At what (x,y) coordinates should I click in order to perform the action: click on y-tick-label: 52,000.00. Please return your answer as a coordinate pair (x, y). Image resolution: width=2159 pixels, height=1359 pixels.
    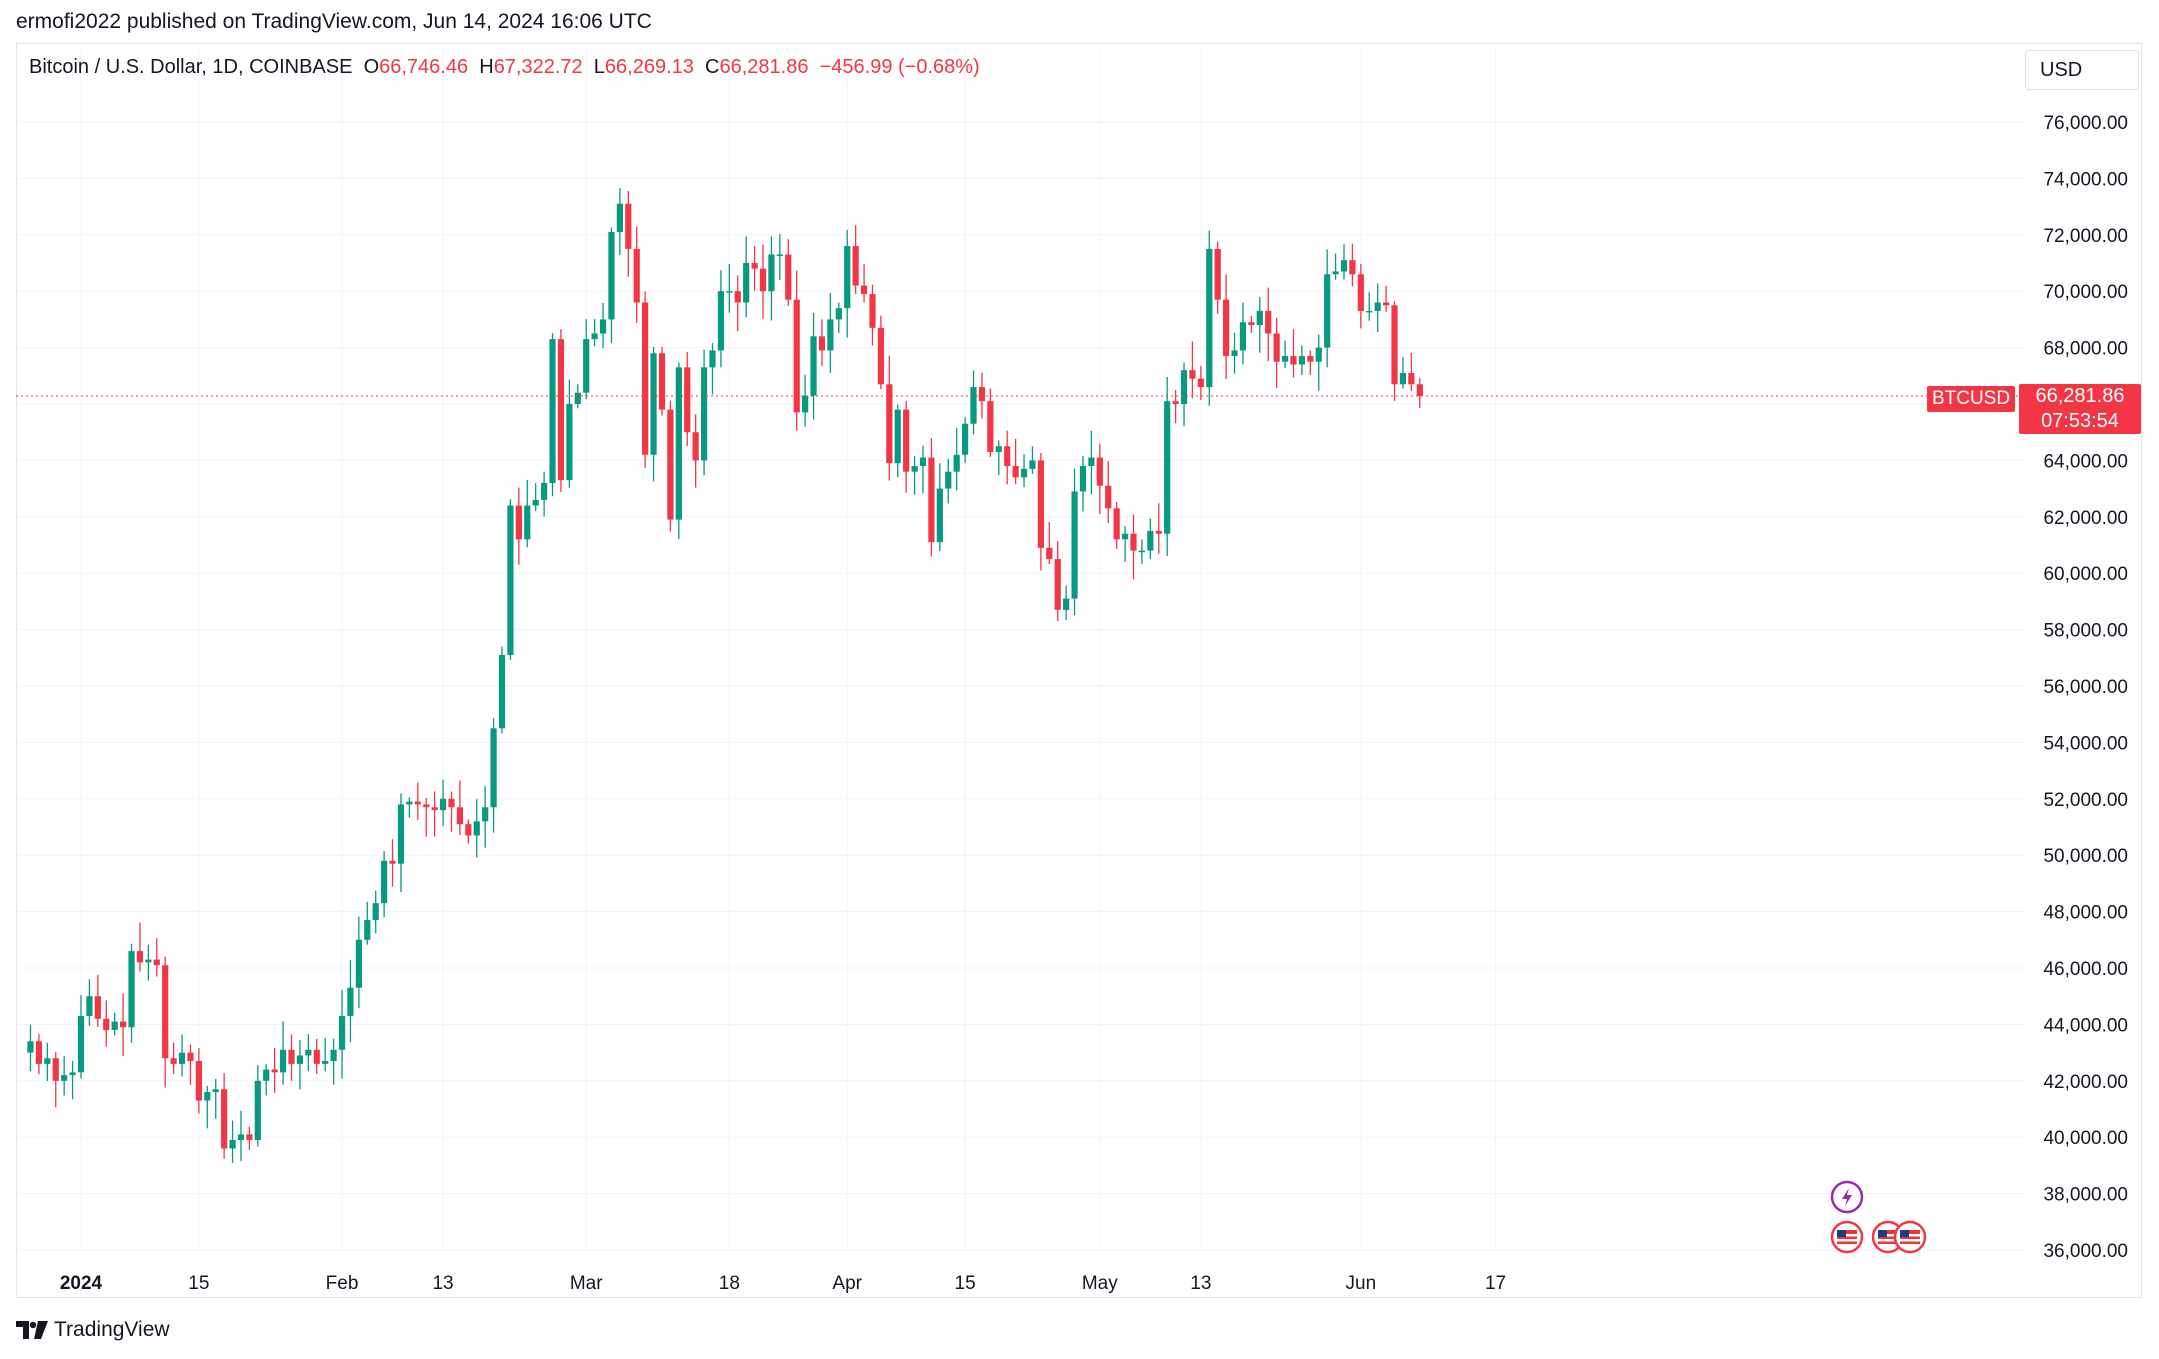
    Looking at the image, I should click on (2085, 800).